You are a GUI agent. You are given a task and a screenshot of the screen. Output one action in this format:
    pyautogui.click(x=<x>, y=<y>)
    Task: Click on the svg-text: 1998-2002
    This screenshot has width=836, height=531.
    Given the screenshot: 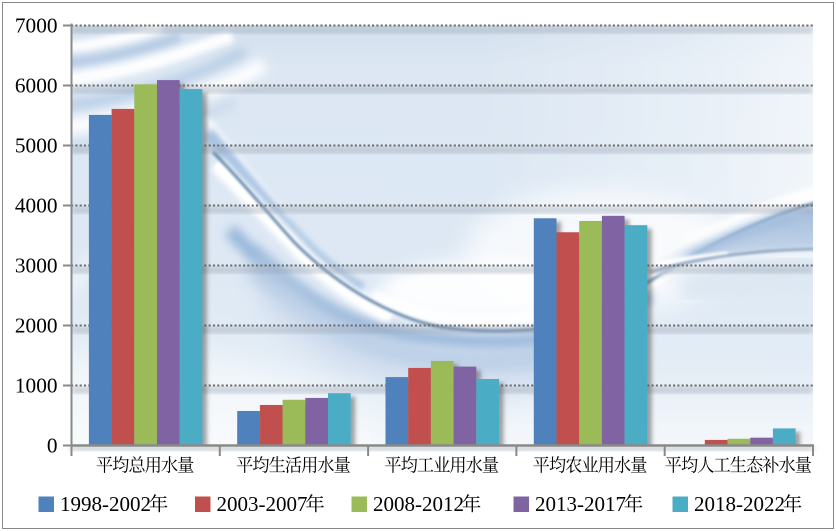 What is the action you would take?
    pyautogui.click(x=105, y=504)
    